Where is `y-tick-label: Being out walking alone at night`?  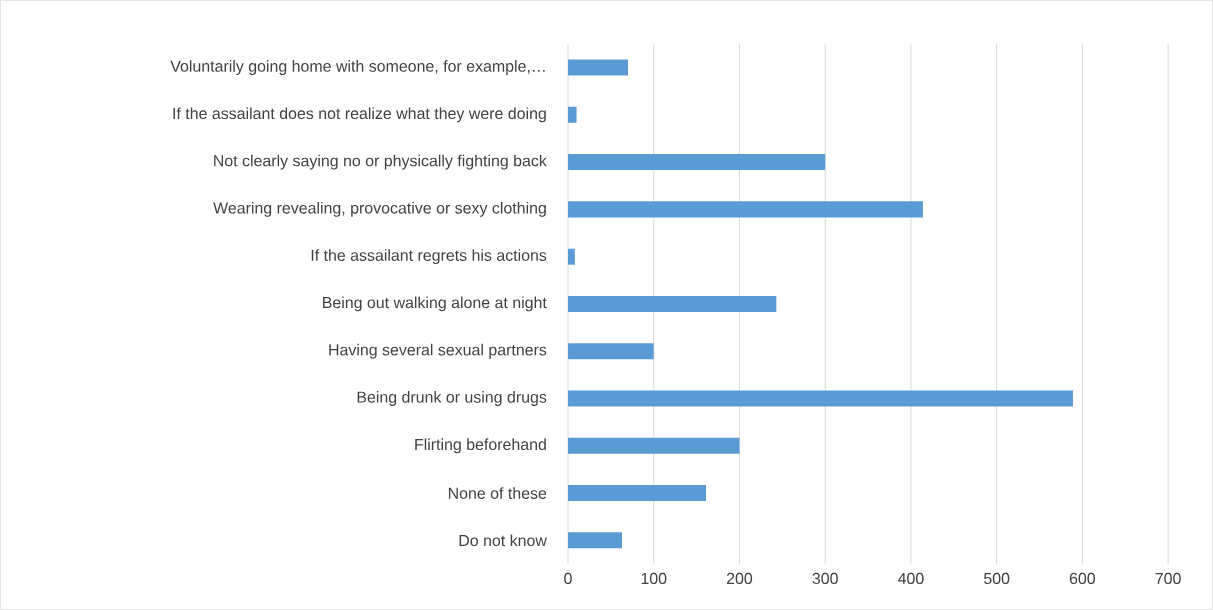 y-tick-label: Being out walking alone at night is located at coordinates (435, 304).